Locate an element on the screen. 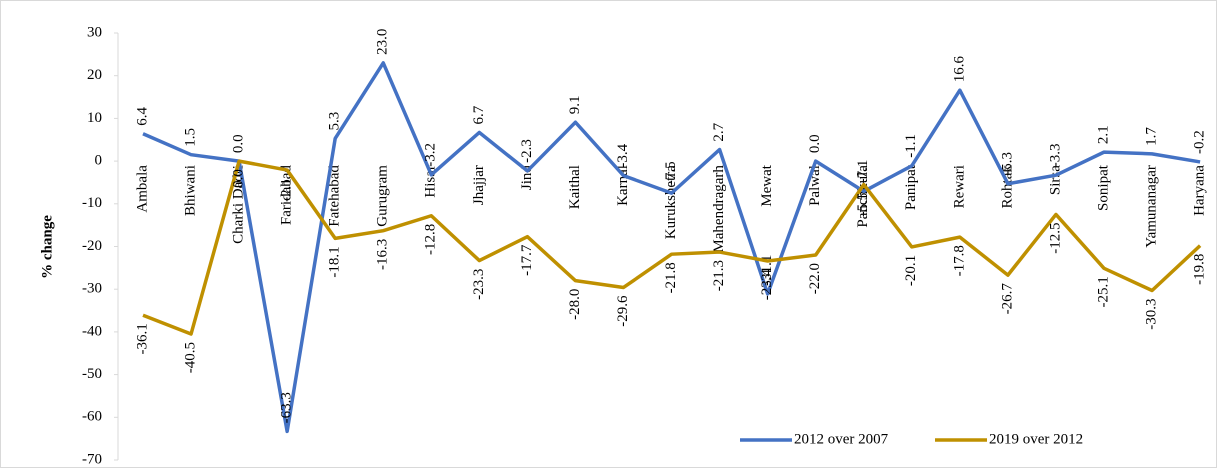  x-tick-label: Gurugram is located at coordinates (383, 196).